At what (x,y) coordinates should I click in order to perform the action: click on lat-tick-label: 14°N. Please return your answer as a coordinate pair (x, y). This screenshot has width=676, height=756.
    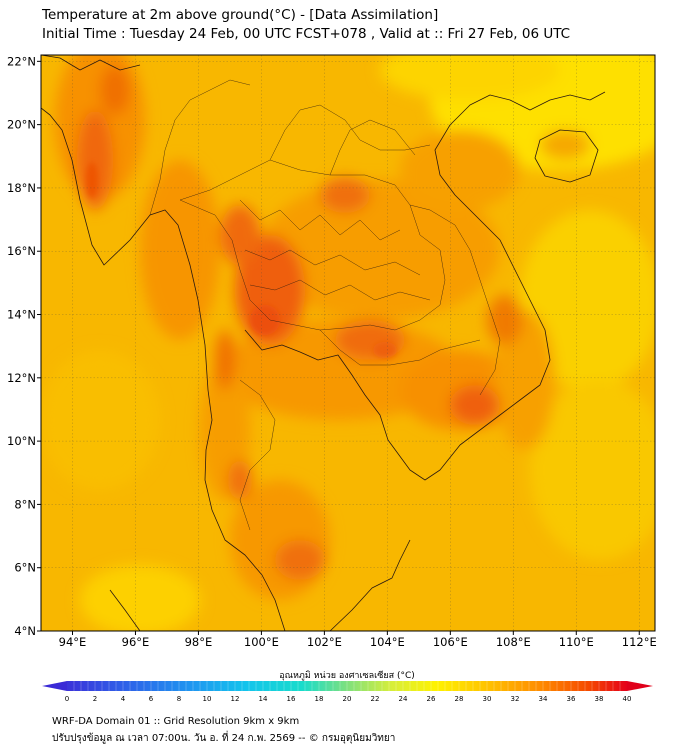
    Looking at the image, I should click on (21, 315).